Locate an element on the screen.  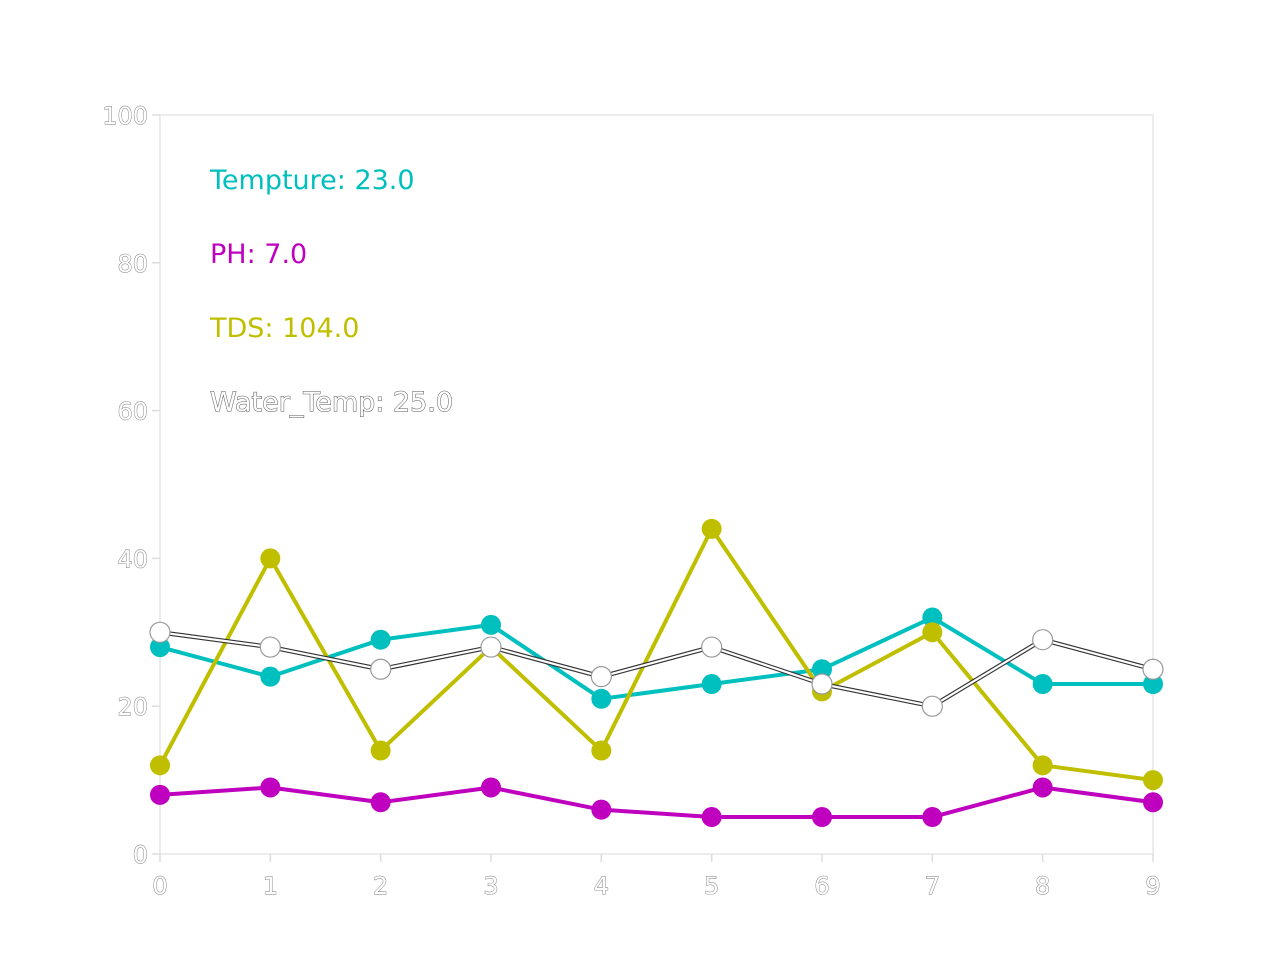
x-tick-label: 5 is located at coordinates (711, 886).